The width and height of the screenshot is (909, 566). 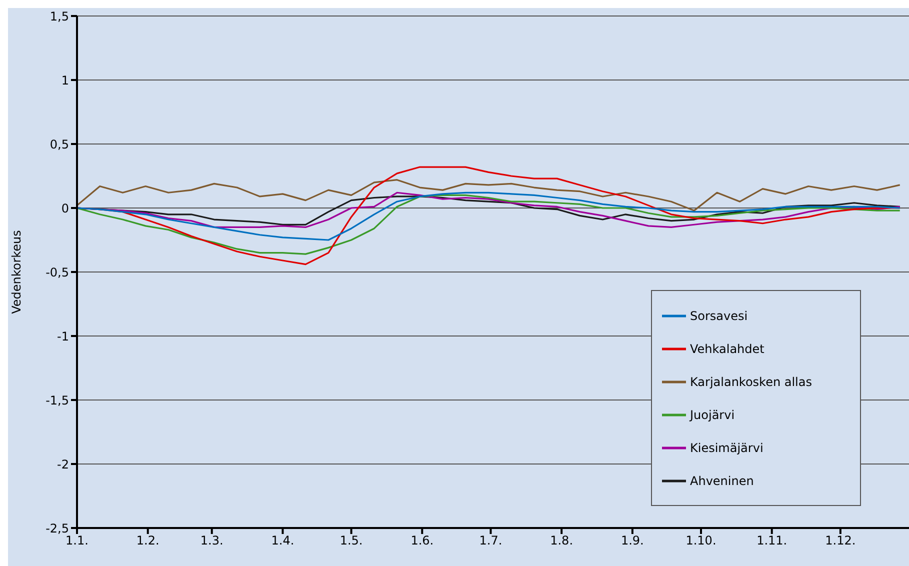 I want to click on y-tick-label: -1,5, so click(x=57, y=400).